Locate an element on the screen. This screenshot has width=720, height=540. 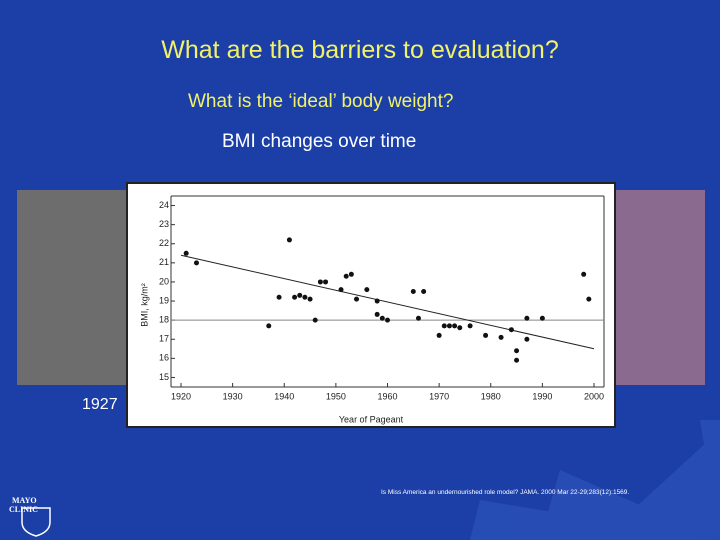
x-tick-label: 1960 is located at coordinates (387, 396).